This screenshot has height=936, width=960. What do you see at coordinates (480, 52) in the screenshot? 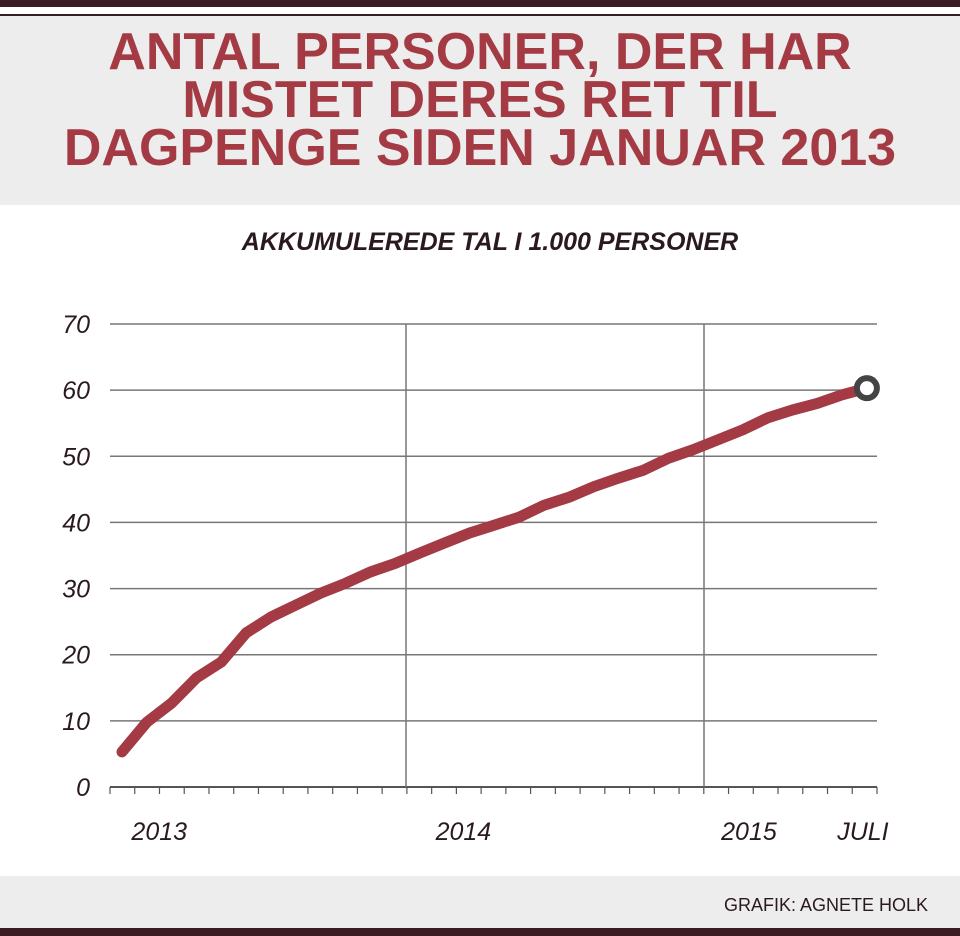
I see `title-line-1: ANTAL PERSONER, DER HAR` at bounding box center [480, 52].